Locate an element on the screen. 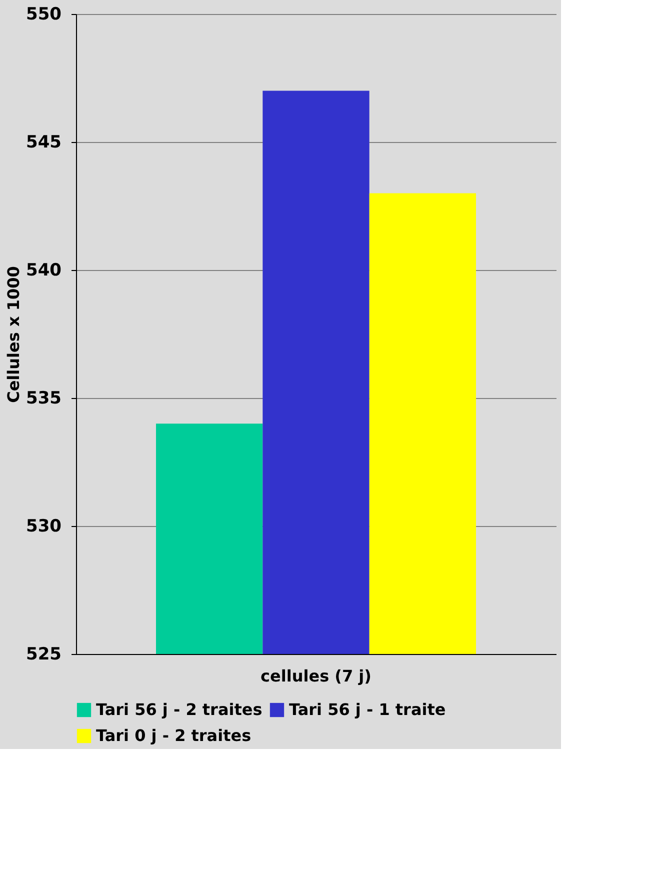 The width and height of the screenshot is (667, 871). y-tick-label: 540 is located at coordinates (44, 270).